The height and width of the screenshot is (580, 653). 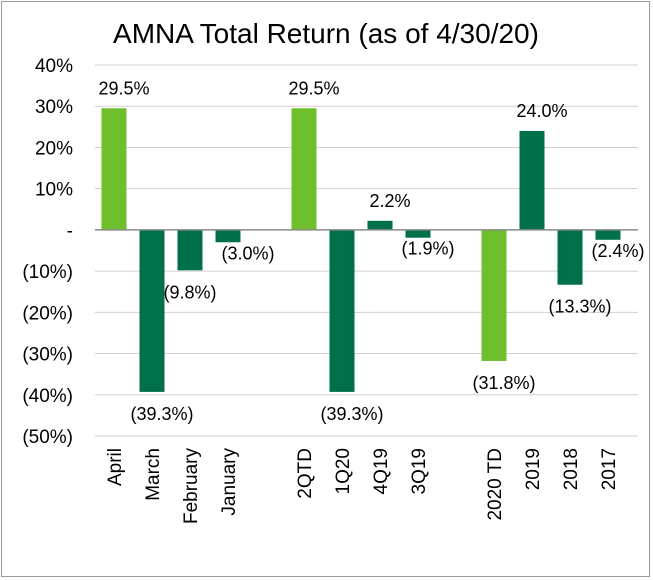 I want to click on category-label: February, so click(x=191, y=486).